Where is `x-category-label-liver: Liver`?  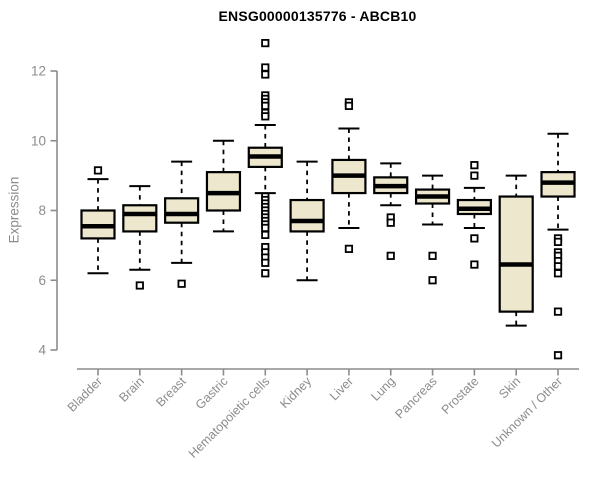
x-category-label-liver: Liver is located at coordinates (341, 388).